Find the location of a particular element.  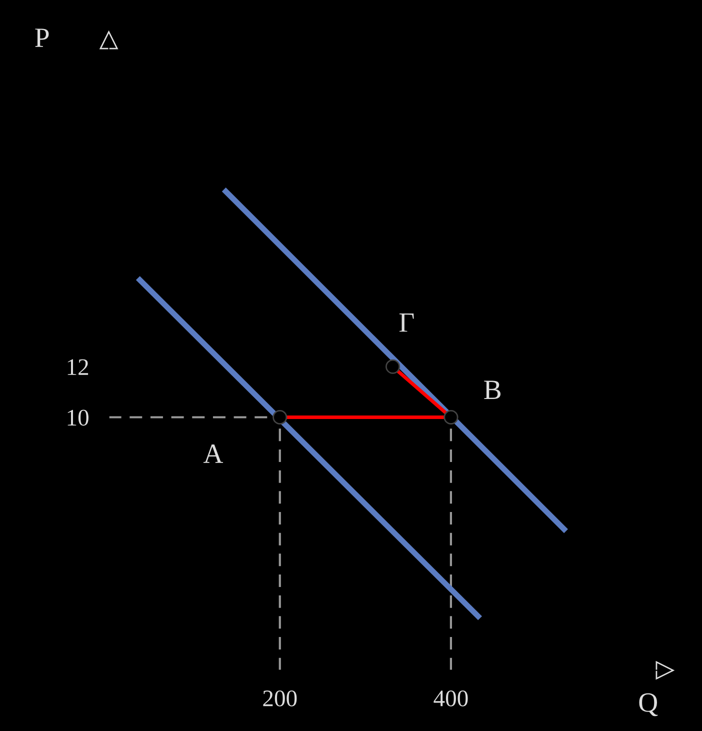

x-axis-title: Q is located at coordinates (648, 704).